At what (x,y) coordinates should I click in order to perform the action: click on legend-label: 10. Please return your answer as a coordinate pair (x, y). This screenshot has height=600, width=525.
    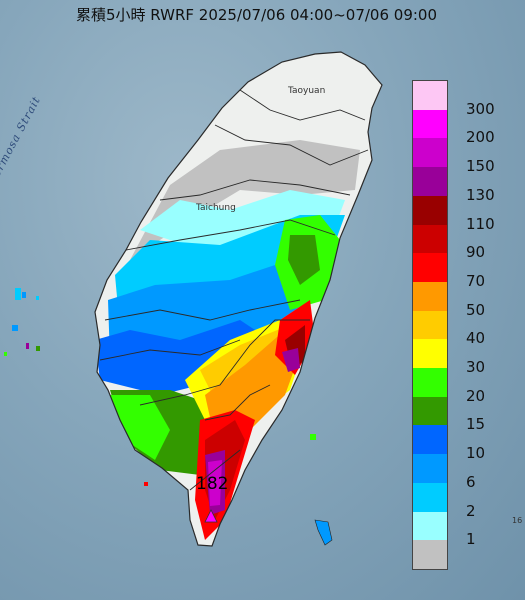
    Looking at the image, I should click on (476, 453).